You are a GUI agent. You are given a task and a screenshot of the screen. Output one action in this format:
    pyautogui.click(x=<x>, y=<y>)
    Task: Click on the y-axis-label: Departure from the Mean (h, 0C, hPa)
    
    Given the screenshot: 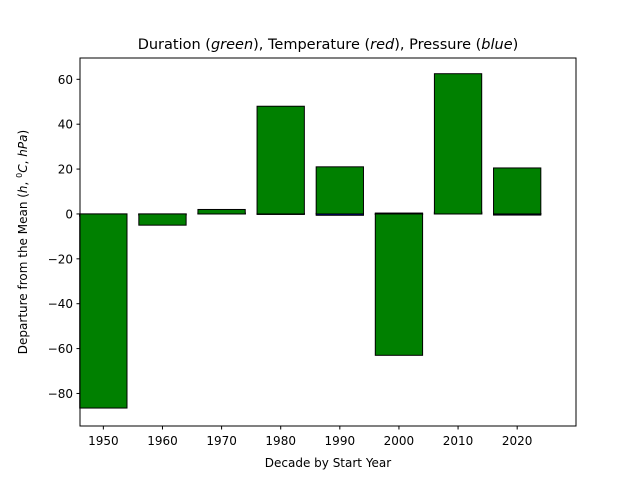 What is the action you would take?
    pyautogui.click(x=22, y=242)
    